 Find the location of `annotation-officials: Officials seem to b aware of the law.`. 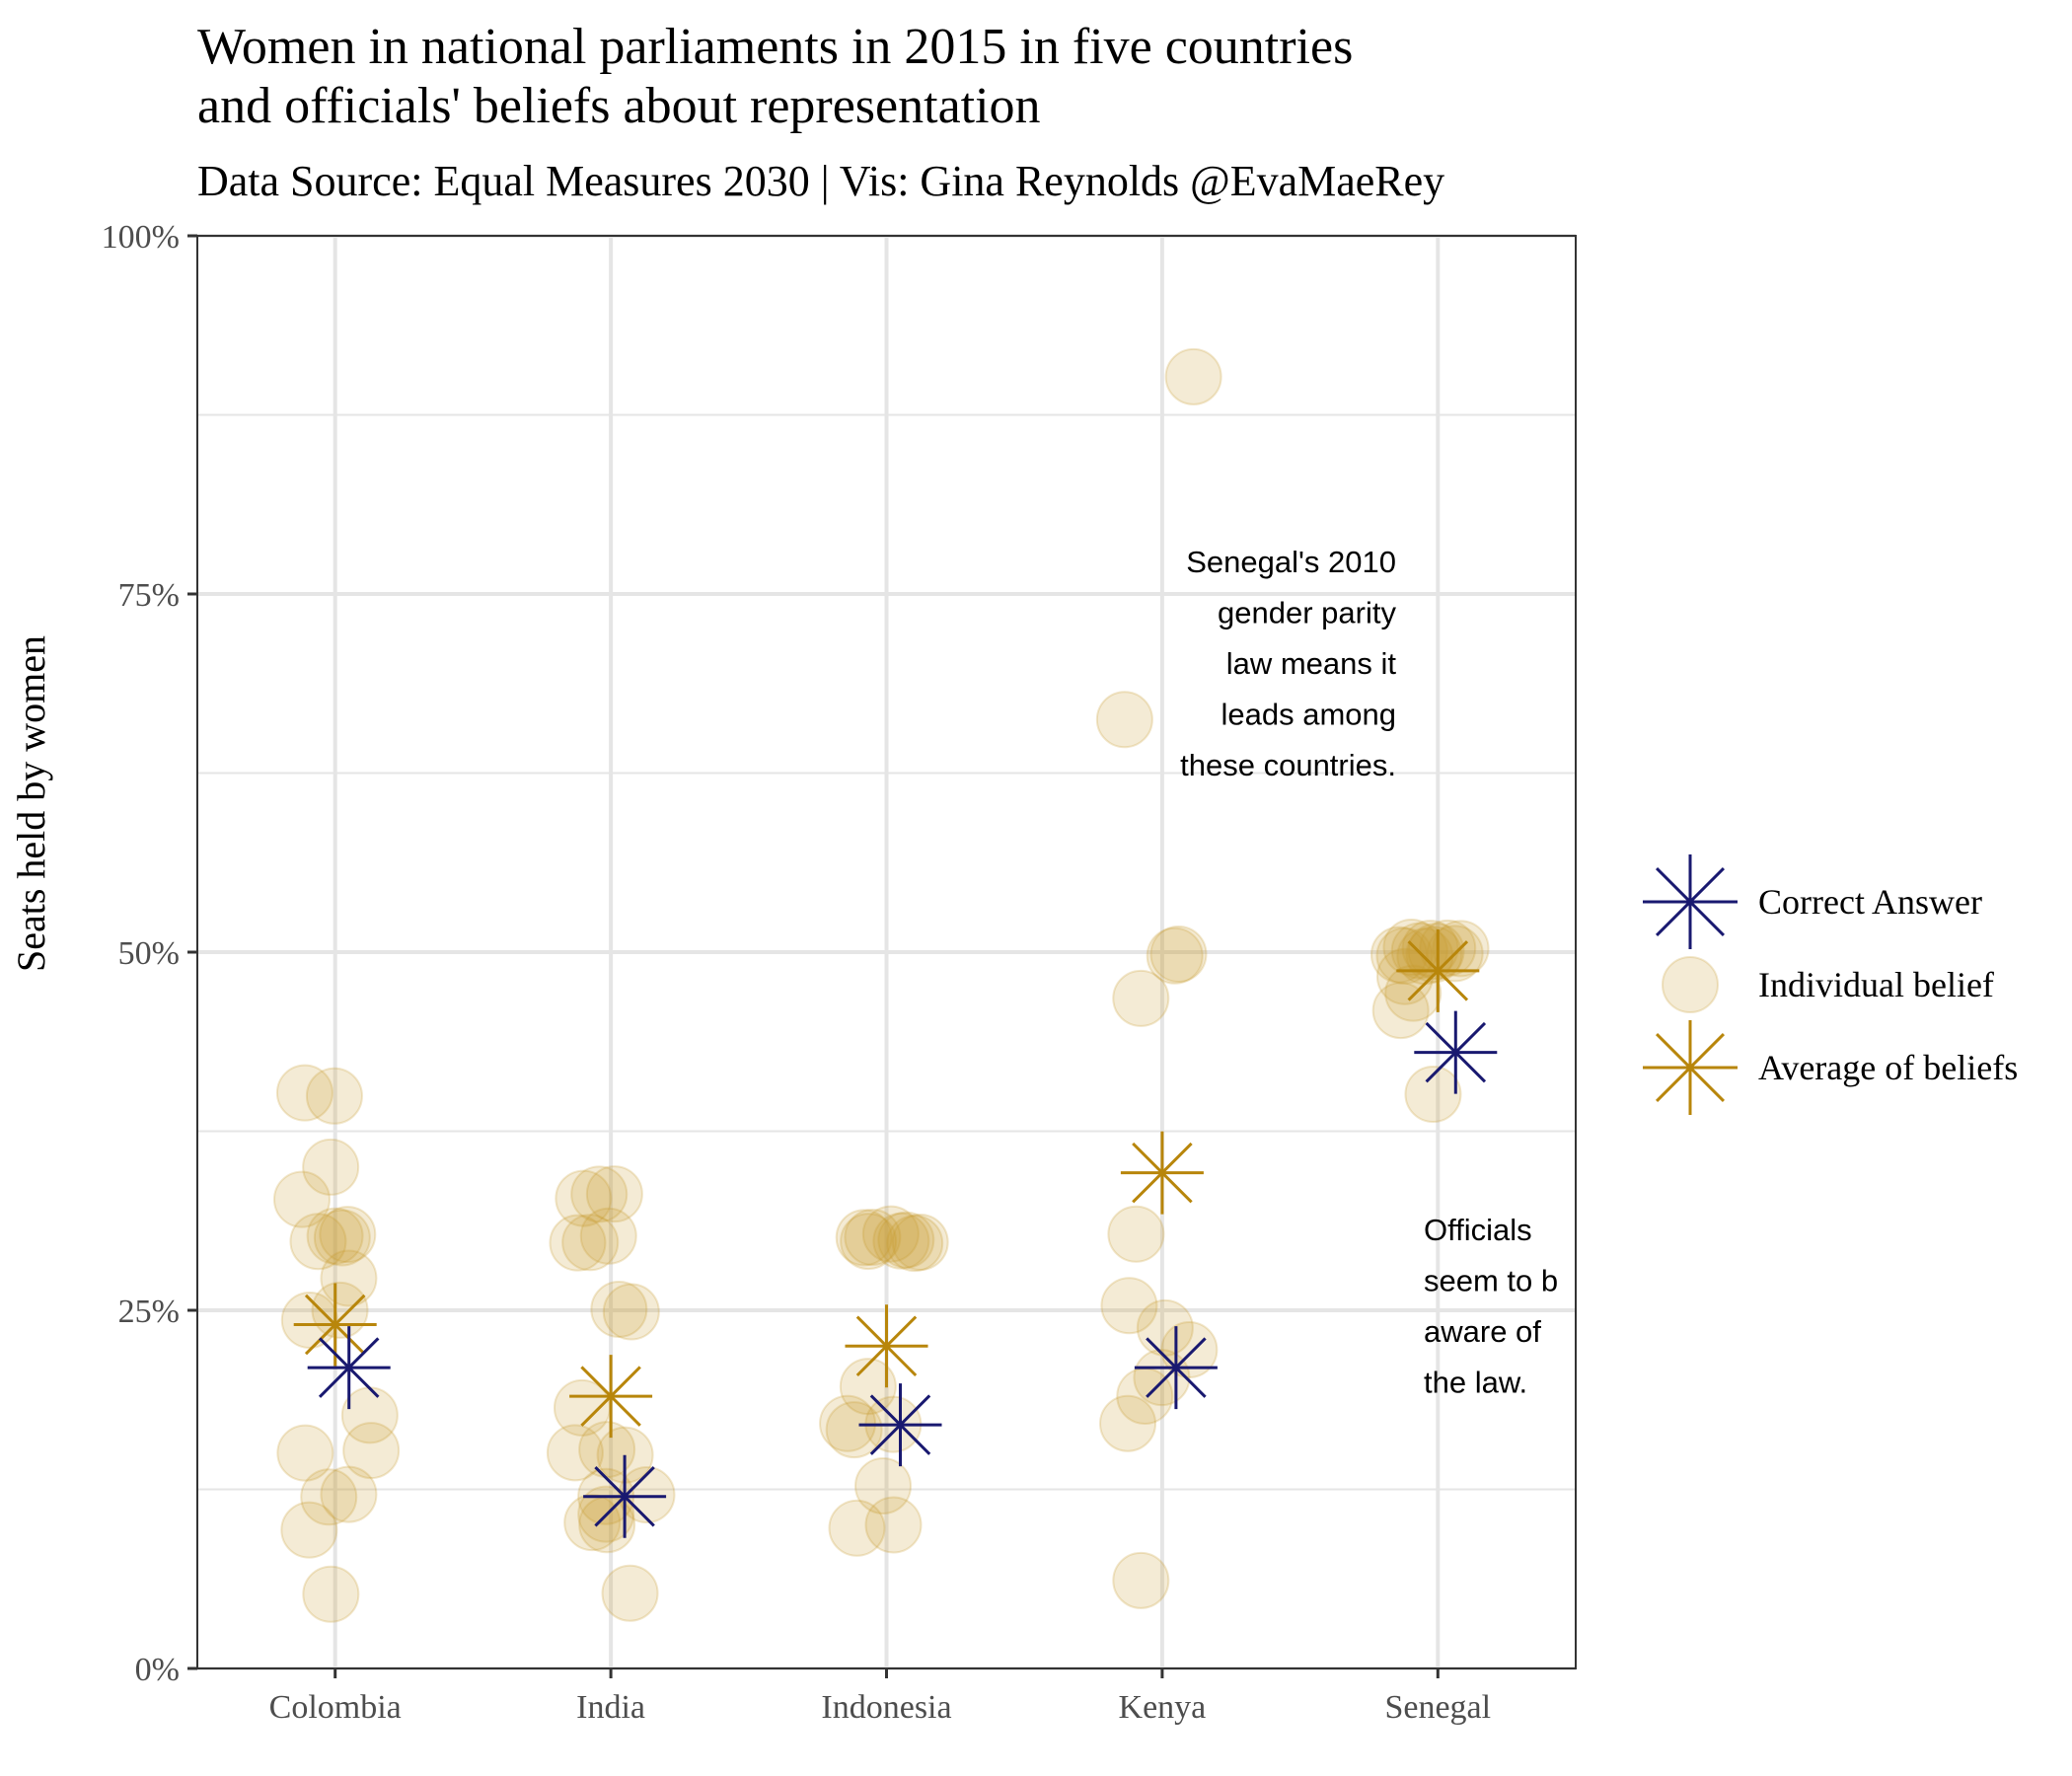

annotation-officials: Officials seem to b aware of the law. is located at coordinates (1491, 1306).